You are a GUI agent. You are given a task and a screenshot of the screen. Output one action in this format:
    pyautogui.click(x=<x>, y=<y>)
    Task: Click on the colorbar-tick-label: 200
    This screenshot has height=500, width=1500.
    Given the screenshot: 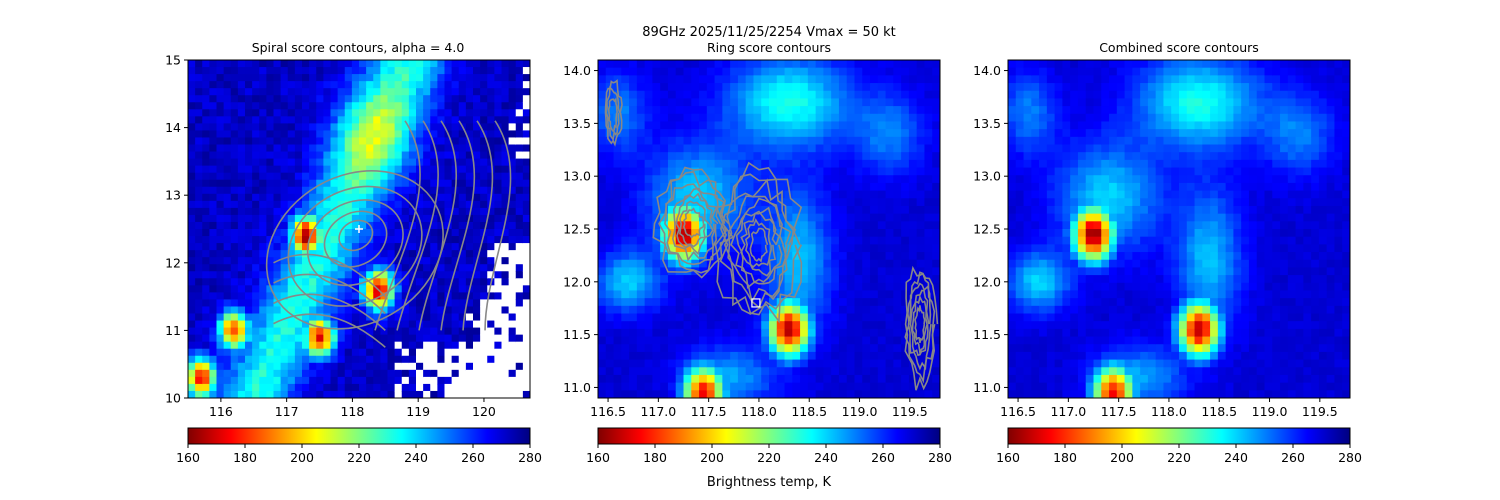 What is the action you would take?
    pyautogui.click(x=1122, y=457)
    